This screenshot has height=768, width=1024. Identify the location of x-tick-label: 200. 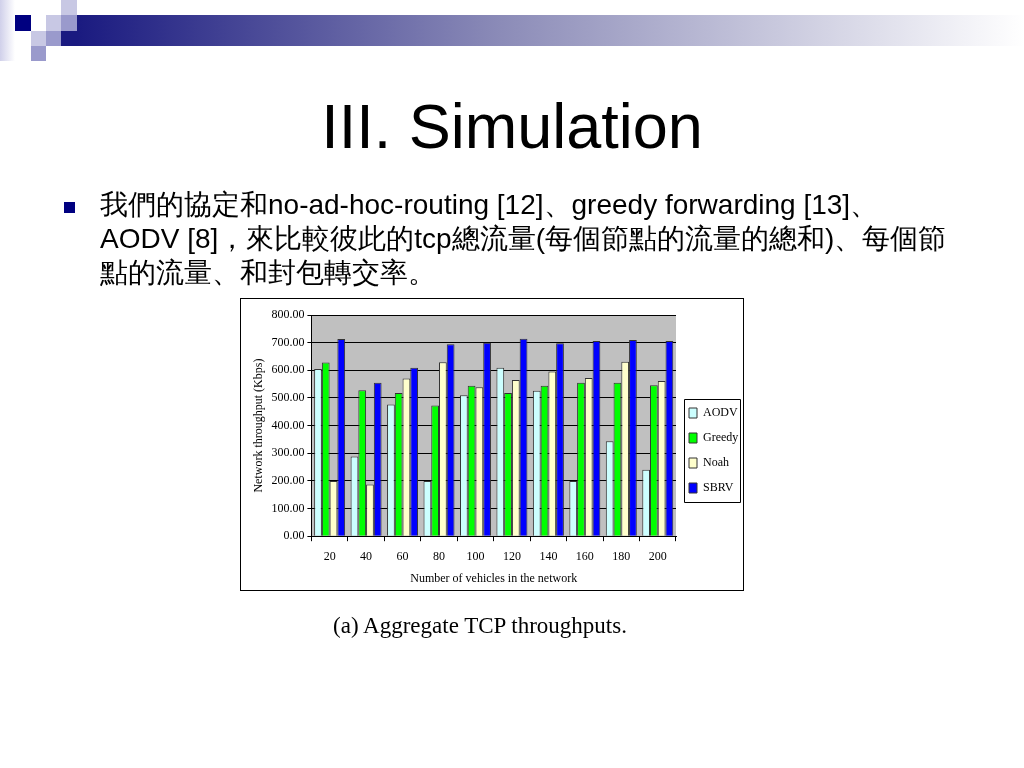
(657, 555).